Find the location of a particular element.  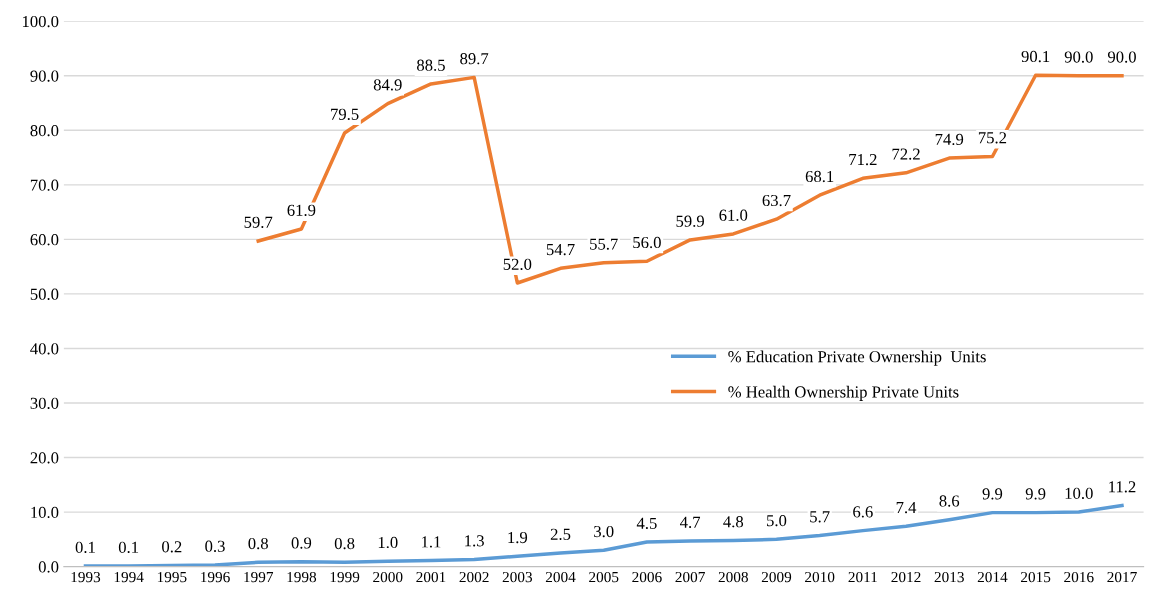

x-tick-label: 2001 is located at coordinates (431, 577).